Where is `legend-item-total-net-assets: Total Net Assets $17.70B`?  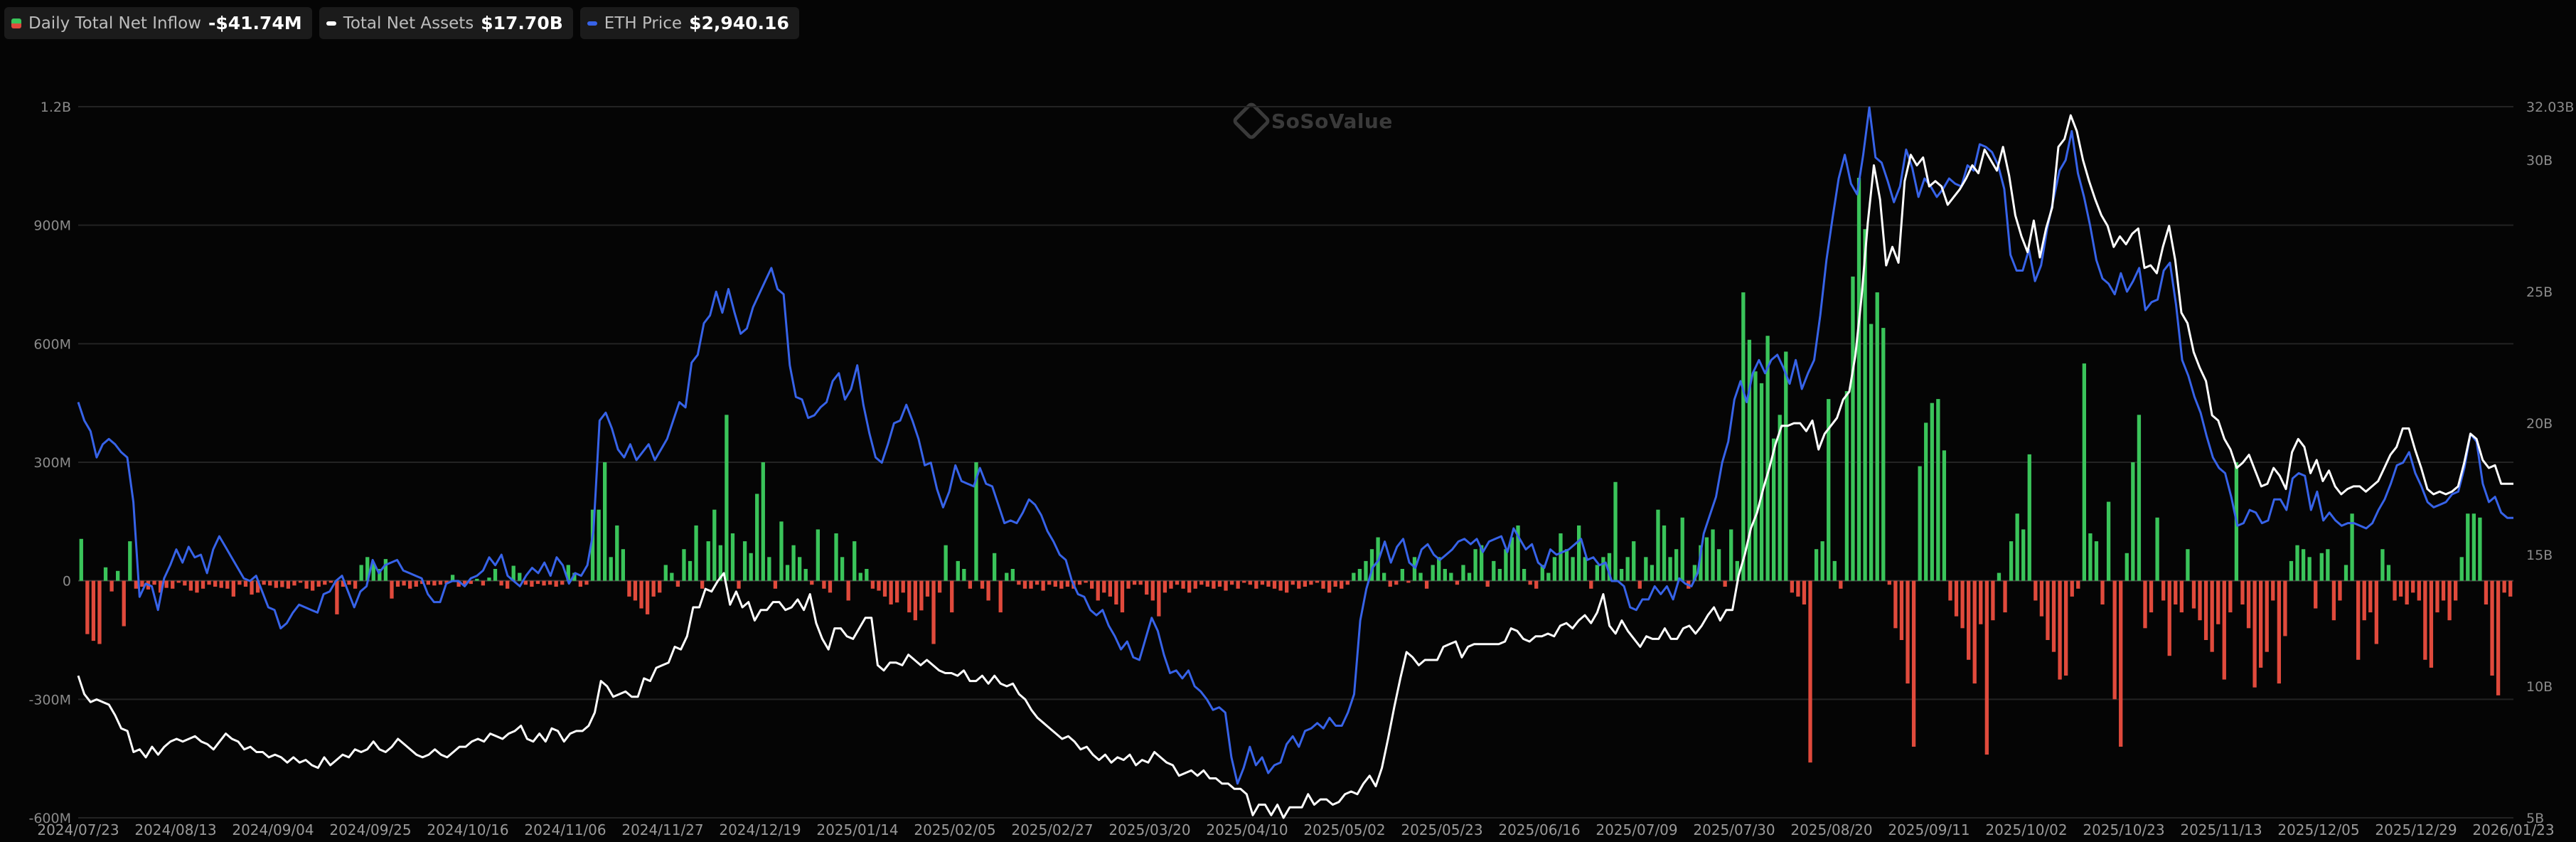 legend-item-total-net-assets: Total Net Assets $17.70B is located at coordinates (446, 23).